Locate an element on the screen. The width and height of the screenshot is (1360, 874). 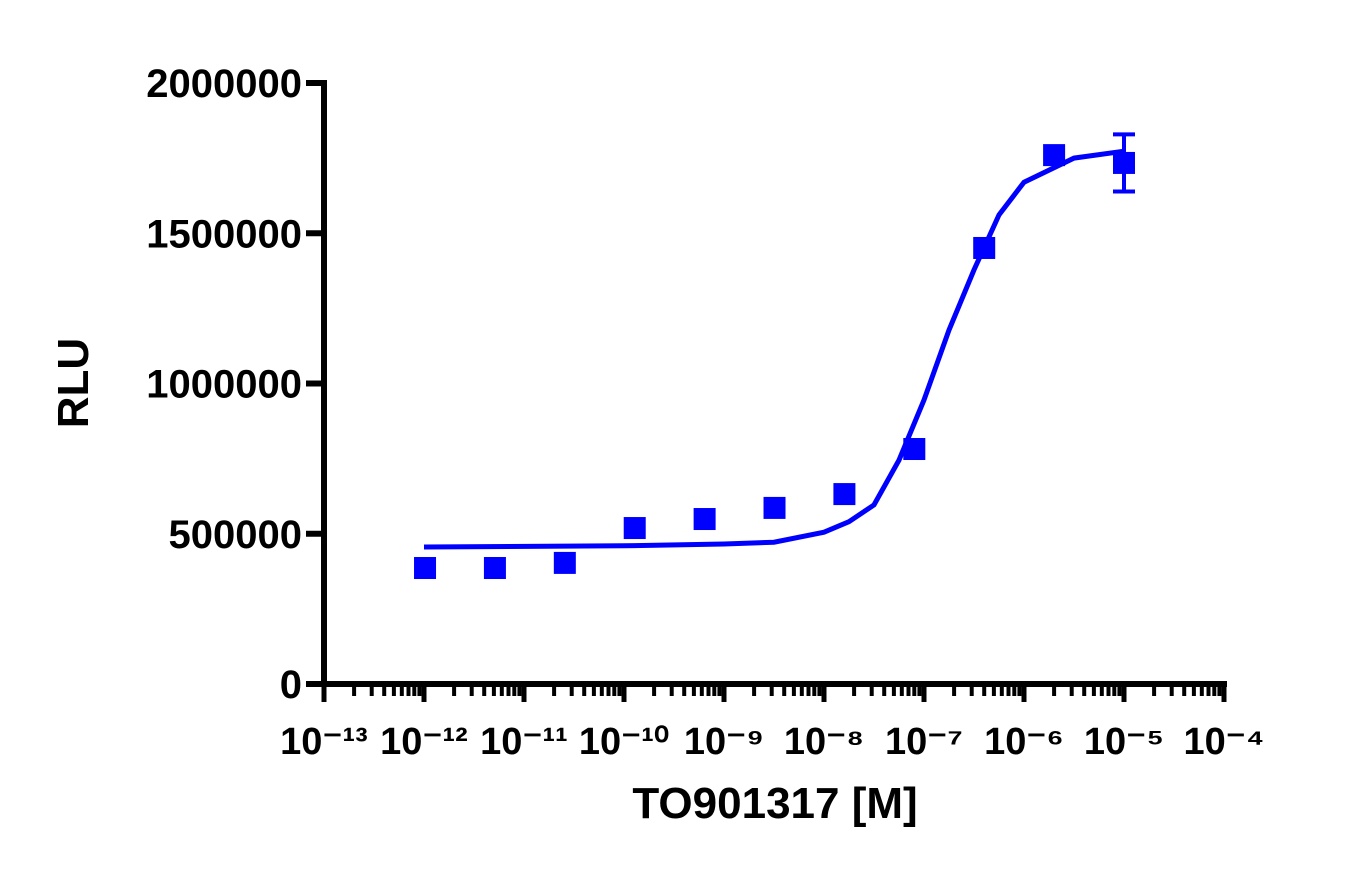
x-tick-label: 10⁻⁶ is located at coordinates (1024, 742).